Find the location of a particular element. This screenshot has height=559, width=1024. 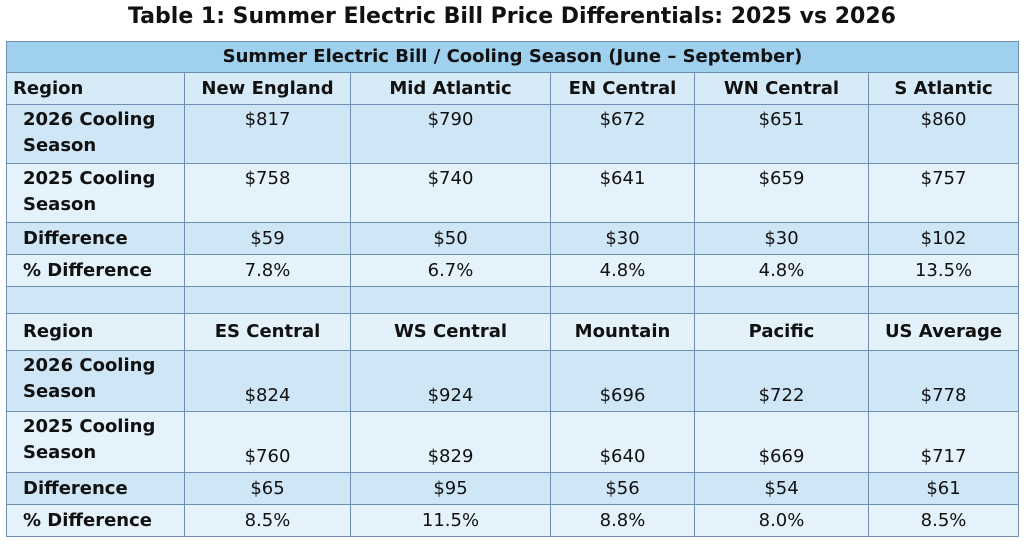

table-cell: $54 is located at coordinates (781, 488).